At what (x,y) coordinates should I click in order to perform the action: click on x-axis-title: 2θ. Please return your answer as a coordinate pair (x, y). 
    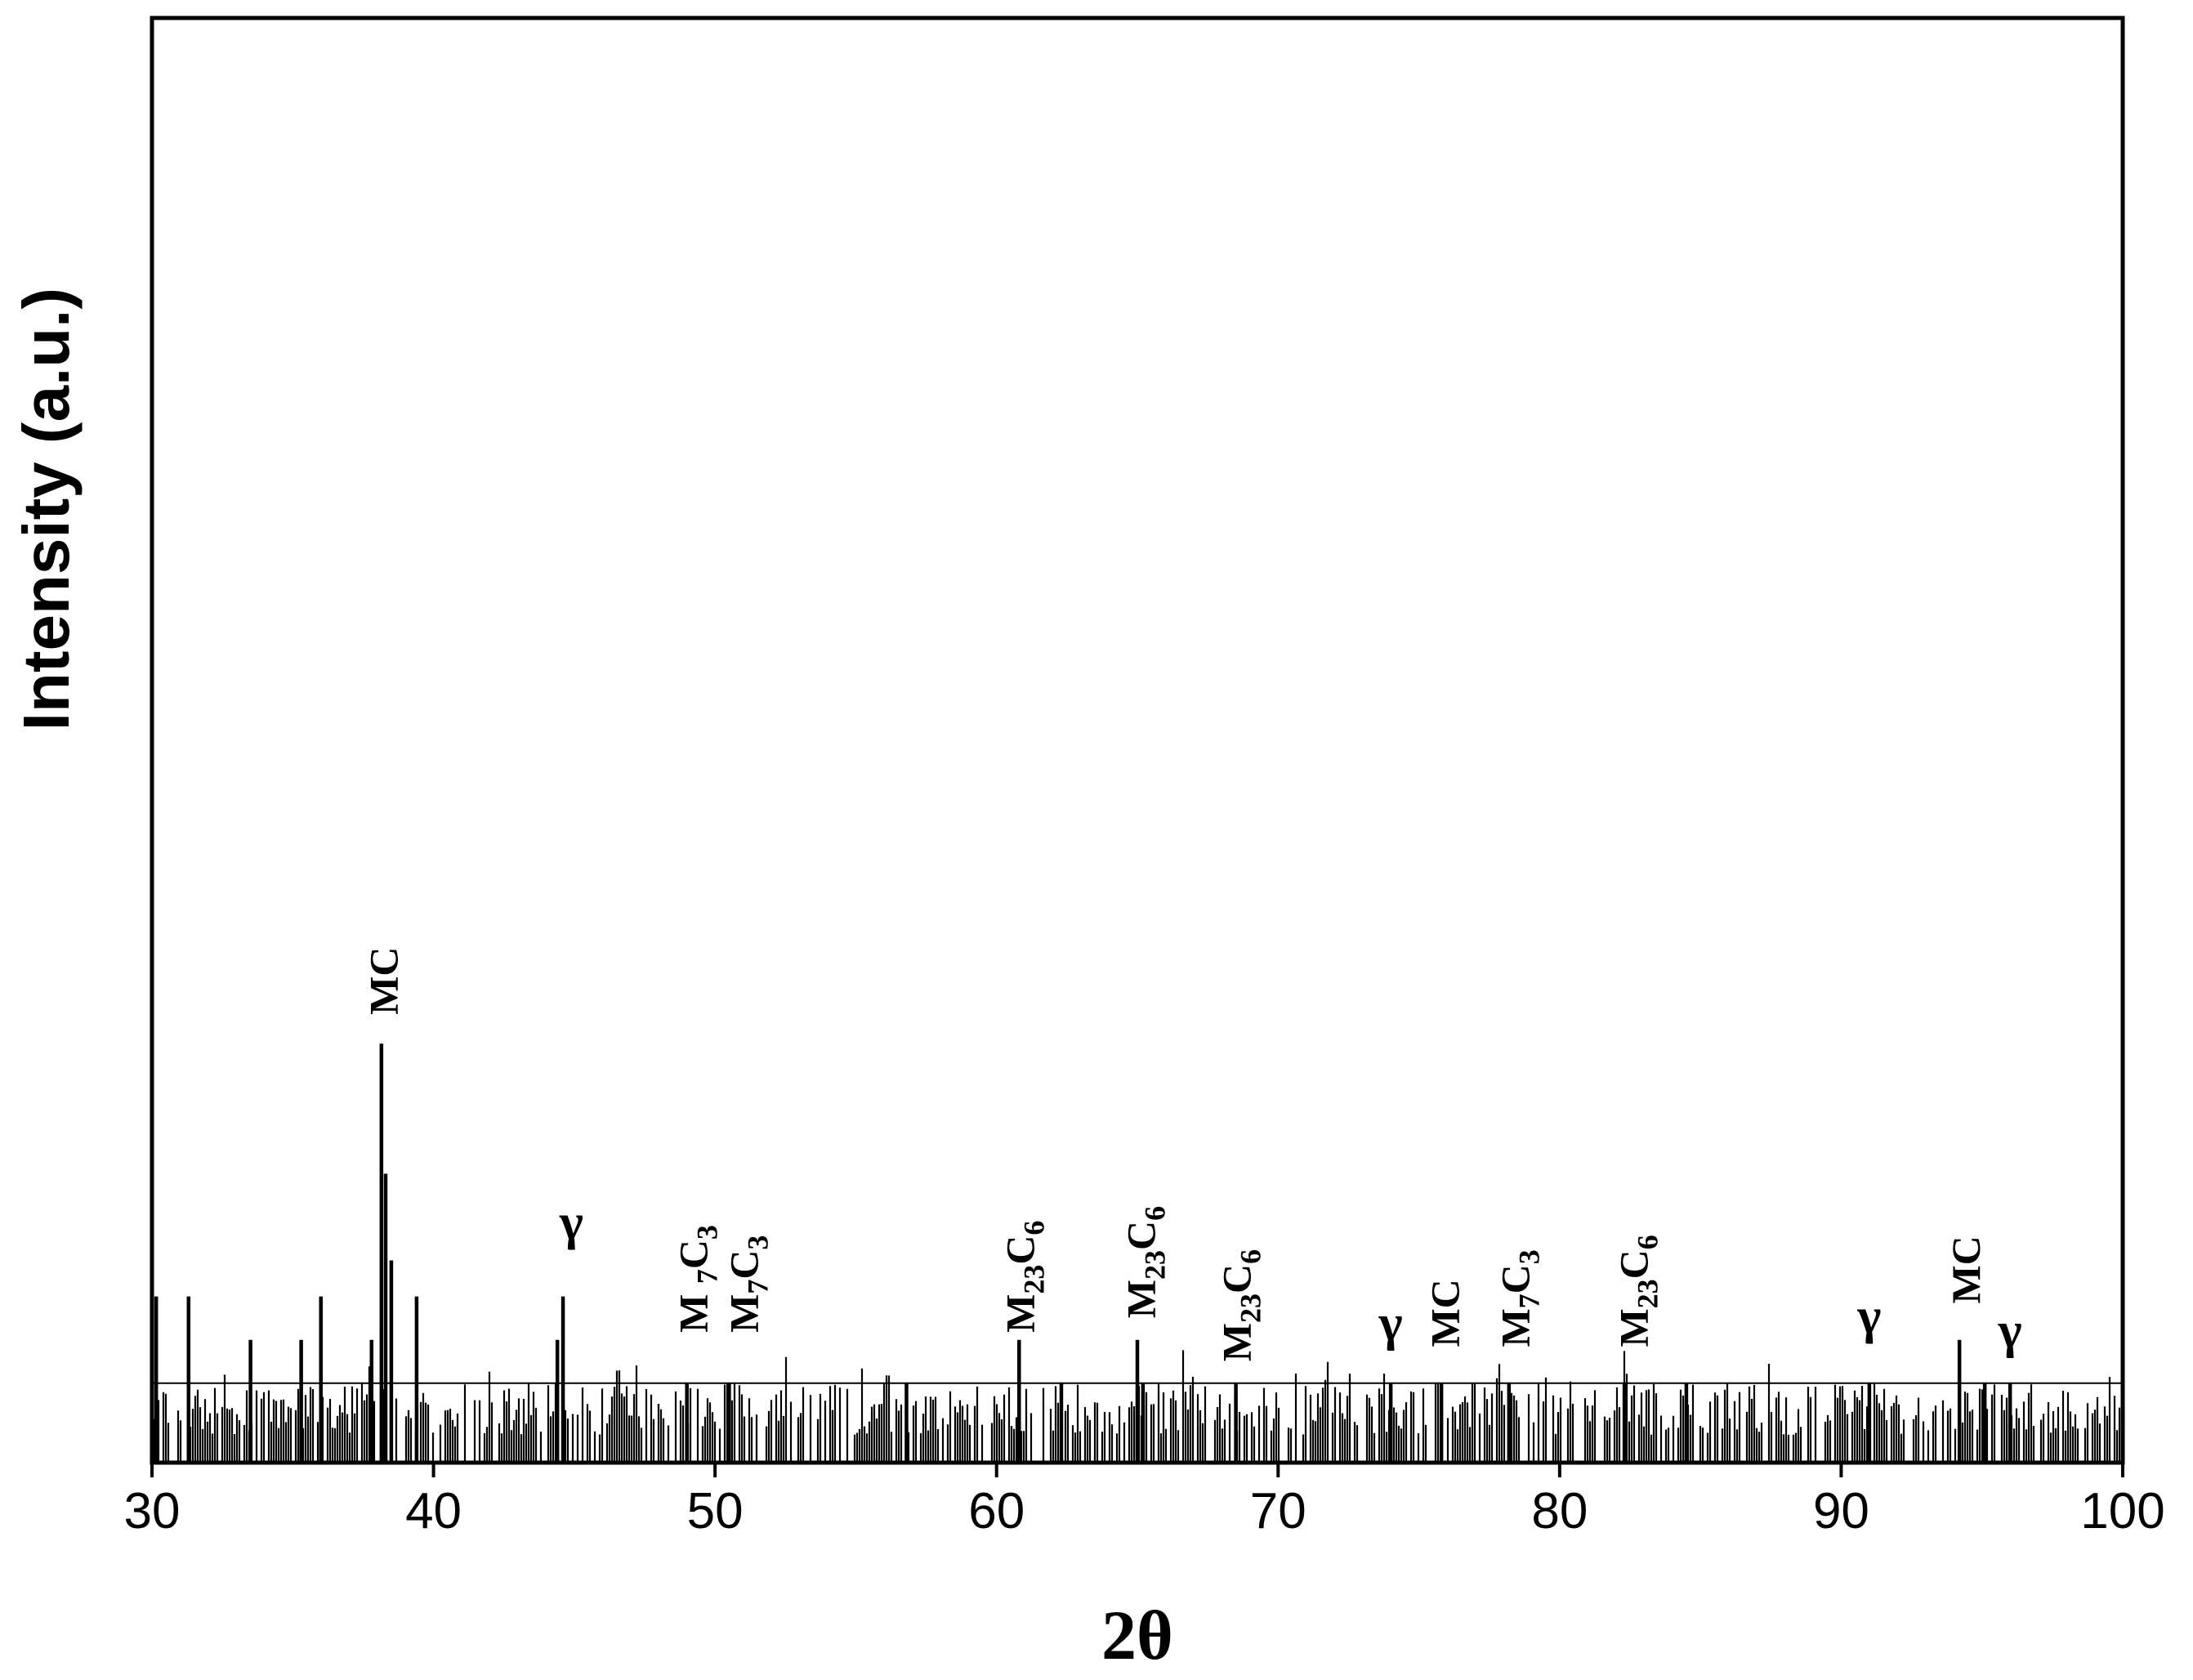
    Looking at the image, I should click on (1137, 1635).